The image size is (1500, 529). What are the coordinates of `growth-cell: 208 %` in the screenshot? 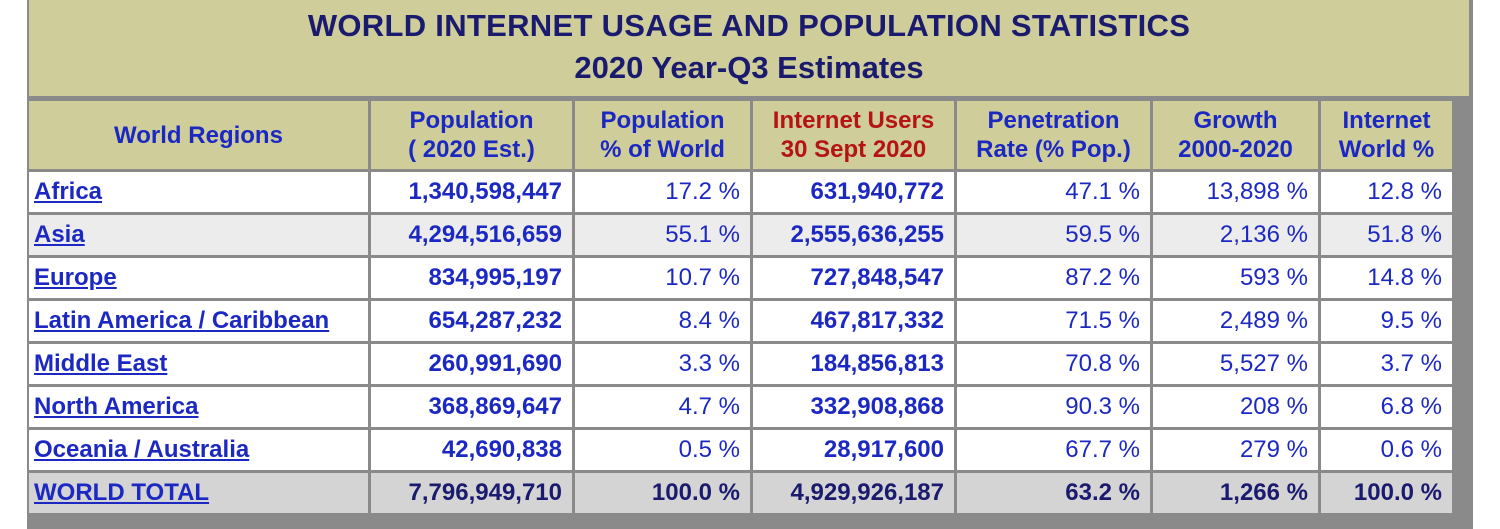 It's located at (1235, 407).